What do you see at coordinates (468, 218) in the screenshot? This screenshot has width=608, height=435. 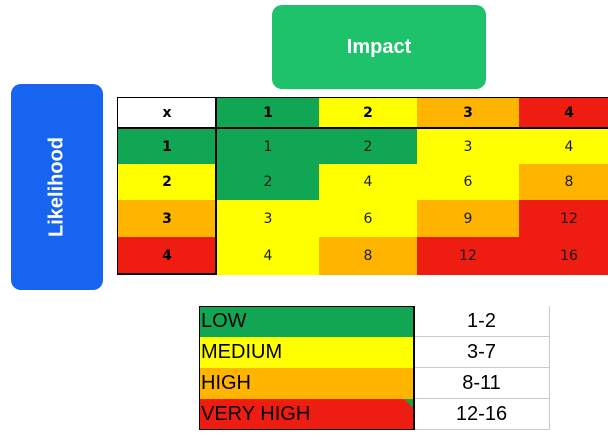 I see `score-cell-l3-i3: 9` at bounding box center [468, 218].